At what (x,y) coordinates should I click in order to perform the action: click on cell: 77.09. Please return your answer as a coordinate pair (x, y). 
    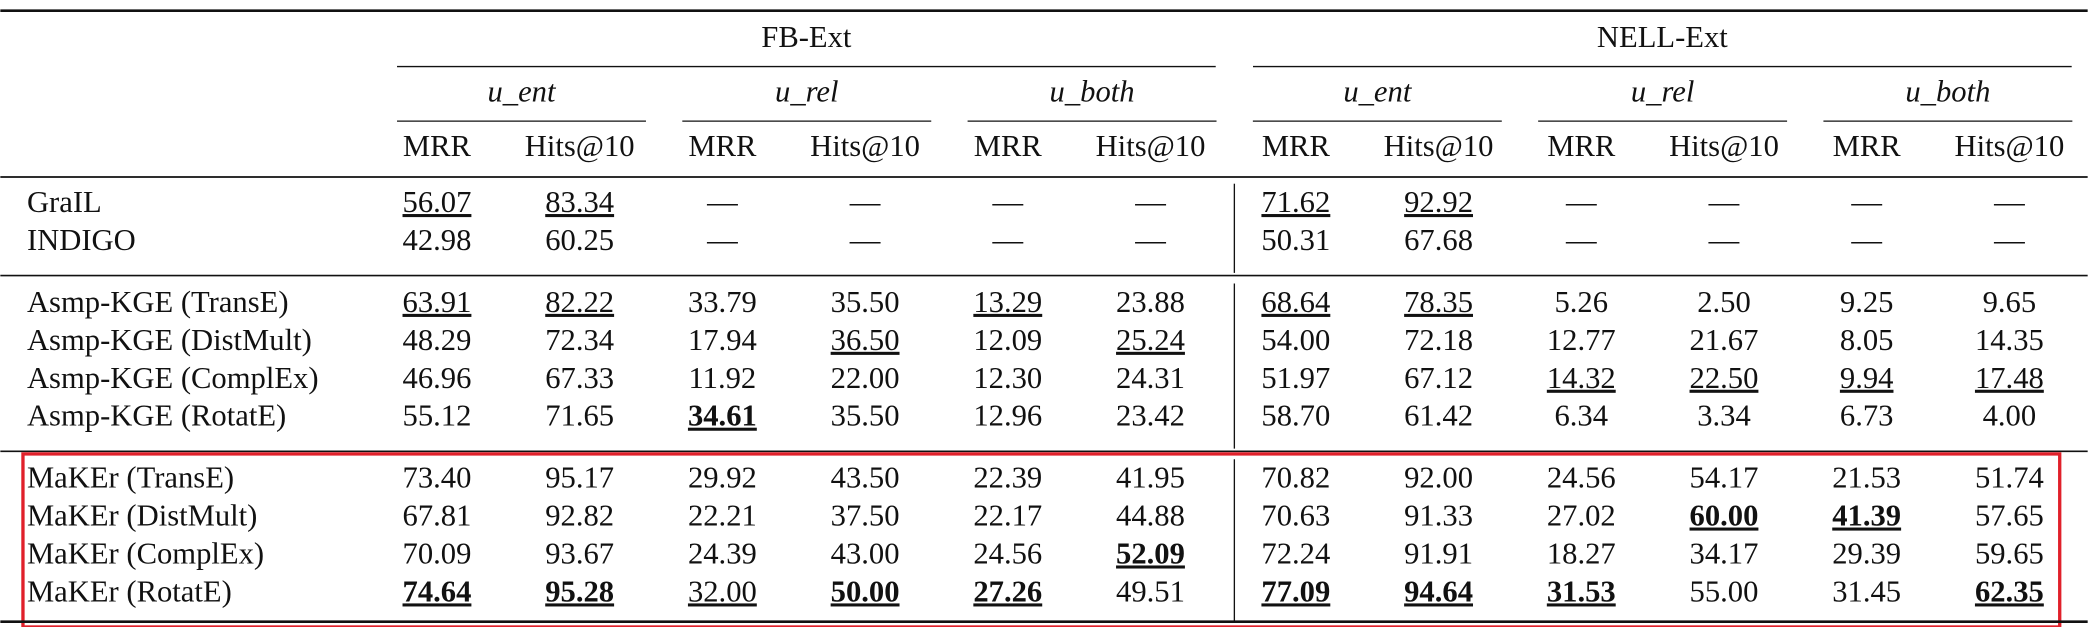
    Looking at the image, I should click on (1295, 591).